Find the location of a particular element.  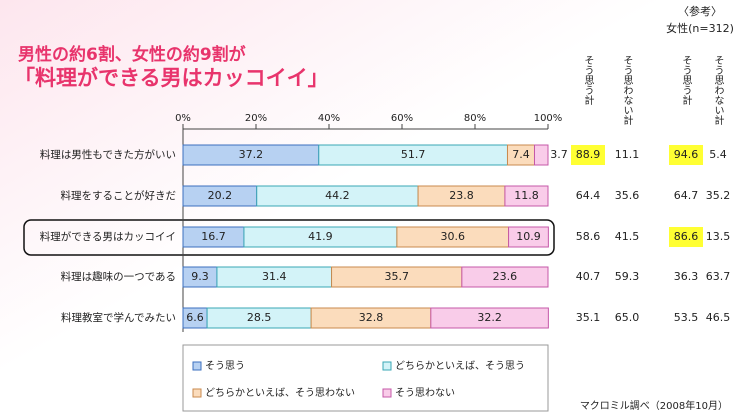

legend-label: そう思わない is located at coordinates (425, 393).